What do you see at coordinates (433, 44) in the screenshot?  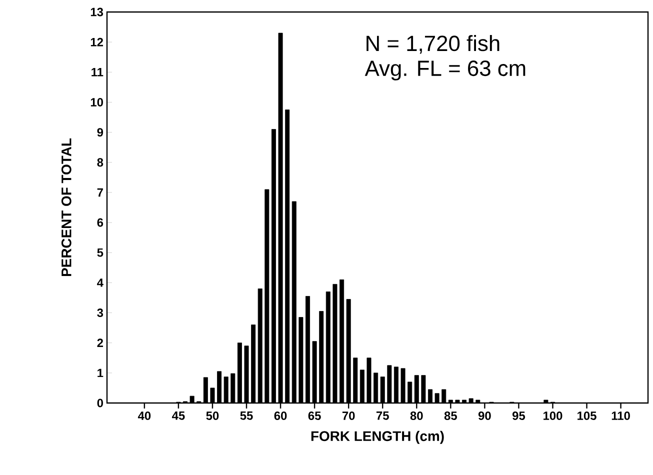 I see `annotation: N = 1,720 fish` at bounding box center [433, 44].